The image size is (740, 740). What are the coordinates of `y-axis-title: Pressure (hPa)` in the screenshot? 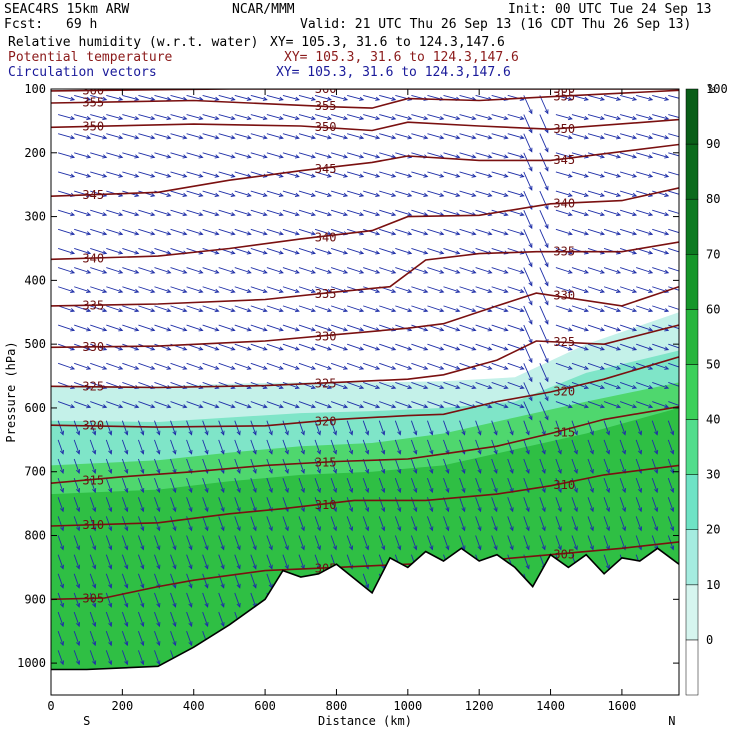 It's located at (11, 391).